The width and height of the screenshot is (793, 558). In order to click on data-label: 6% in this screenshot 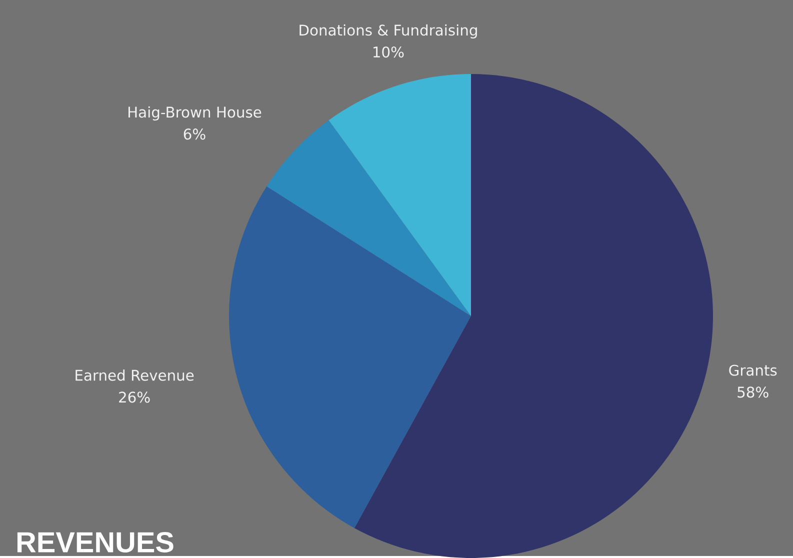, I will do `click(195, 134)`.